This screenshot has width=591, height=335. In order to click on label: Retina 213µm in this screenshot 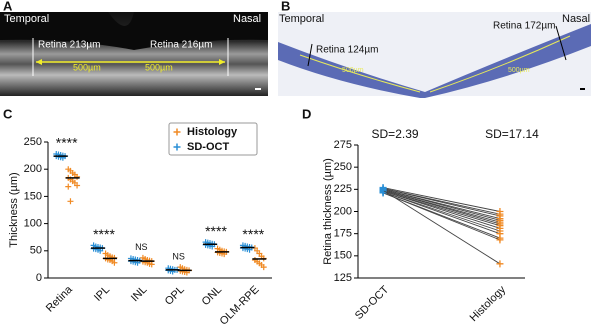, I will do `click(69, 45)`.